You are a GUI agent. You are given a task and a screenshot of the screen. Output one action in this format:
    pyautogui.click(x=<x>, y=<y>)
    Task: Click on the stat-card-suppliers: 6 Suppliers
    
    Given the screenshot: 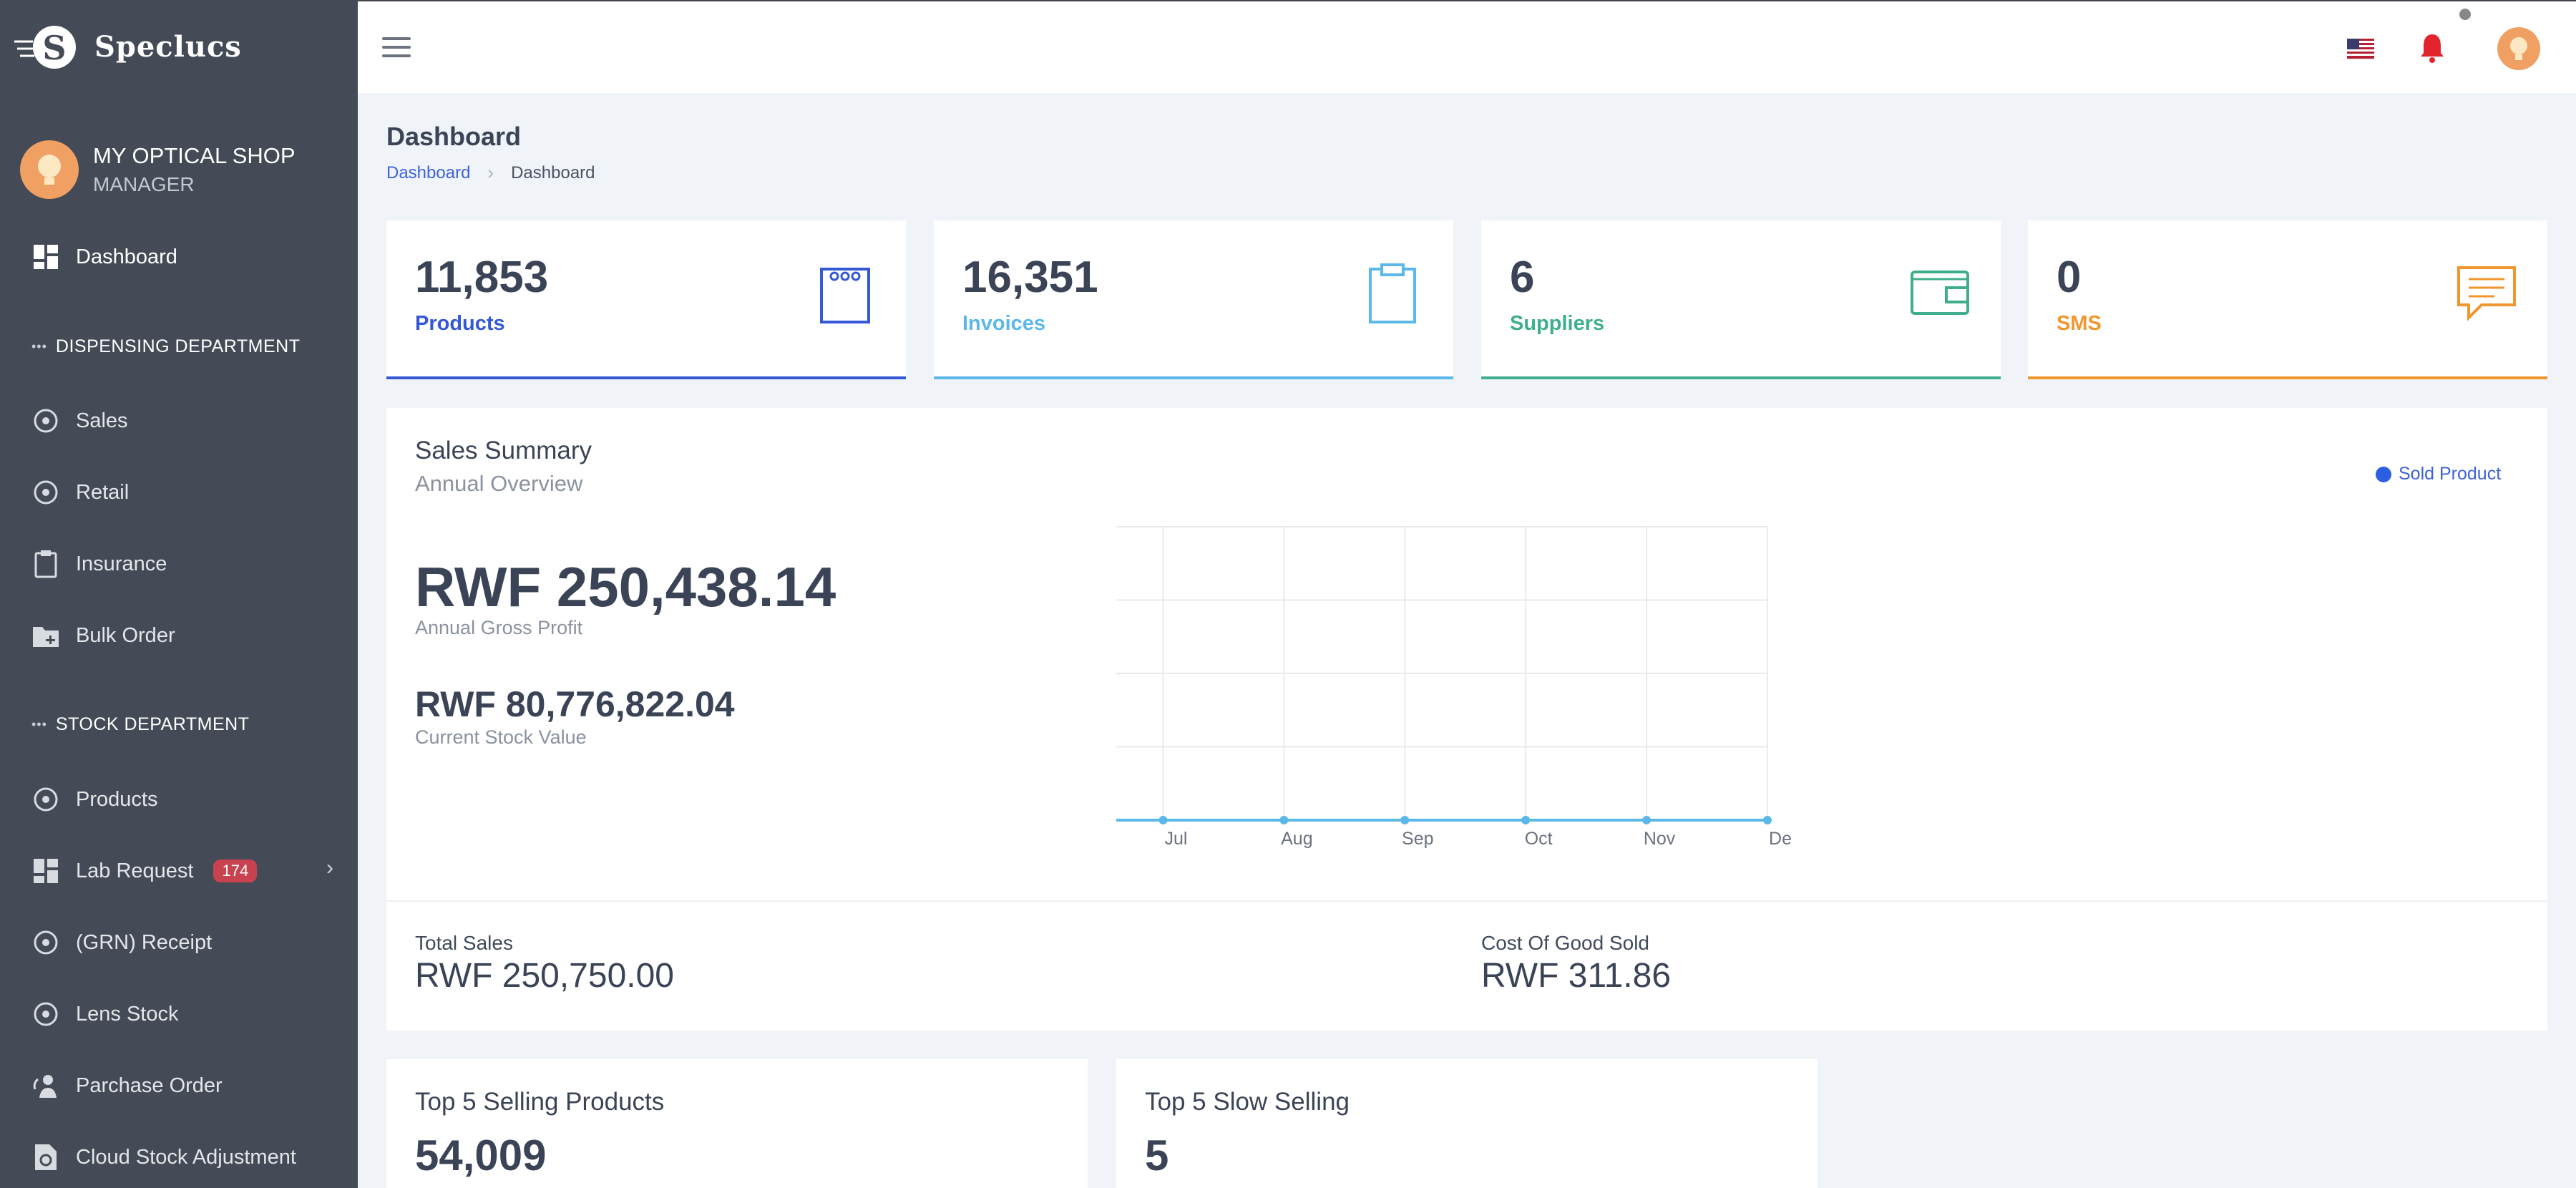 What is the action you would take?
    pyautogui.click(x=1741, y=299)
    